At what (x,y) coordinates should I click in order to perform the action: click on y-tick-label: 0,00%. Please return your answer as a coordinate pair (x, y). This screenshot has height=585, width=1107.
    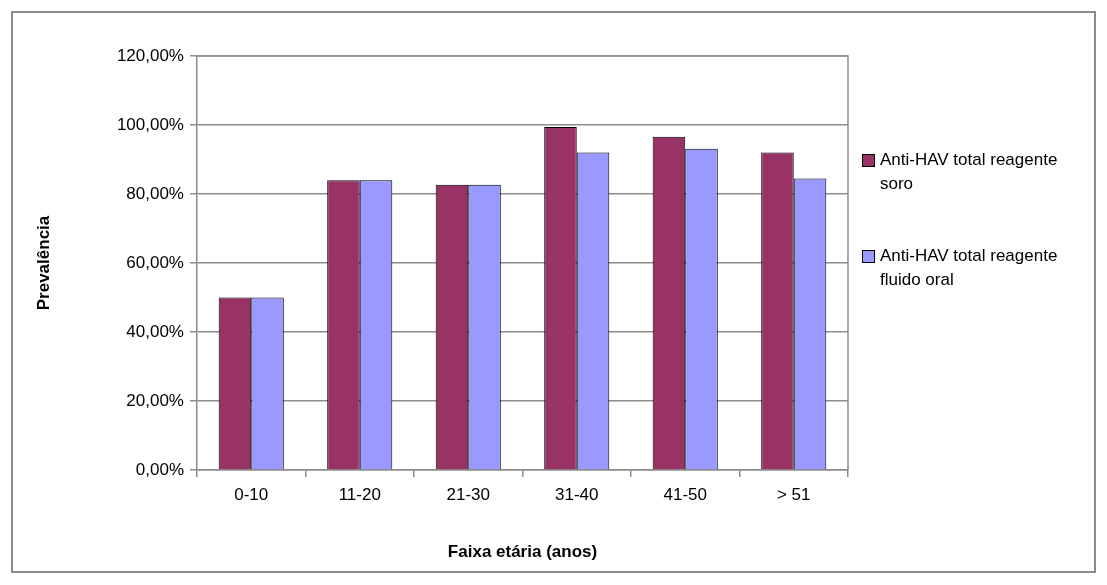
    Looking at the image, I should click on (159, 469).